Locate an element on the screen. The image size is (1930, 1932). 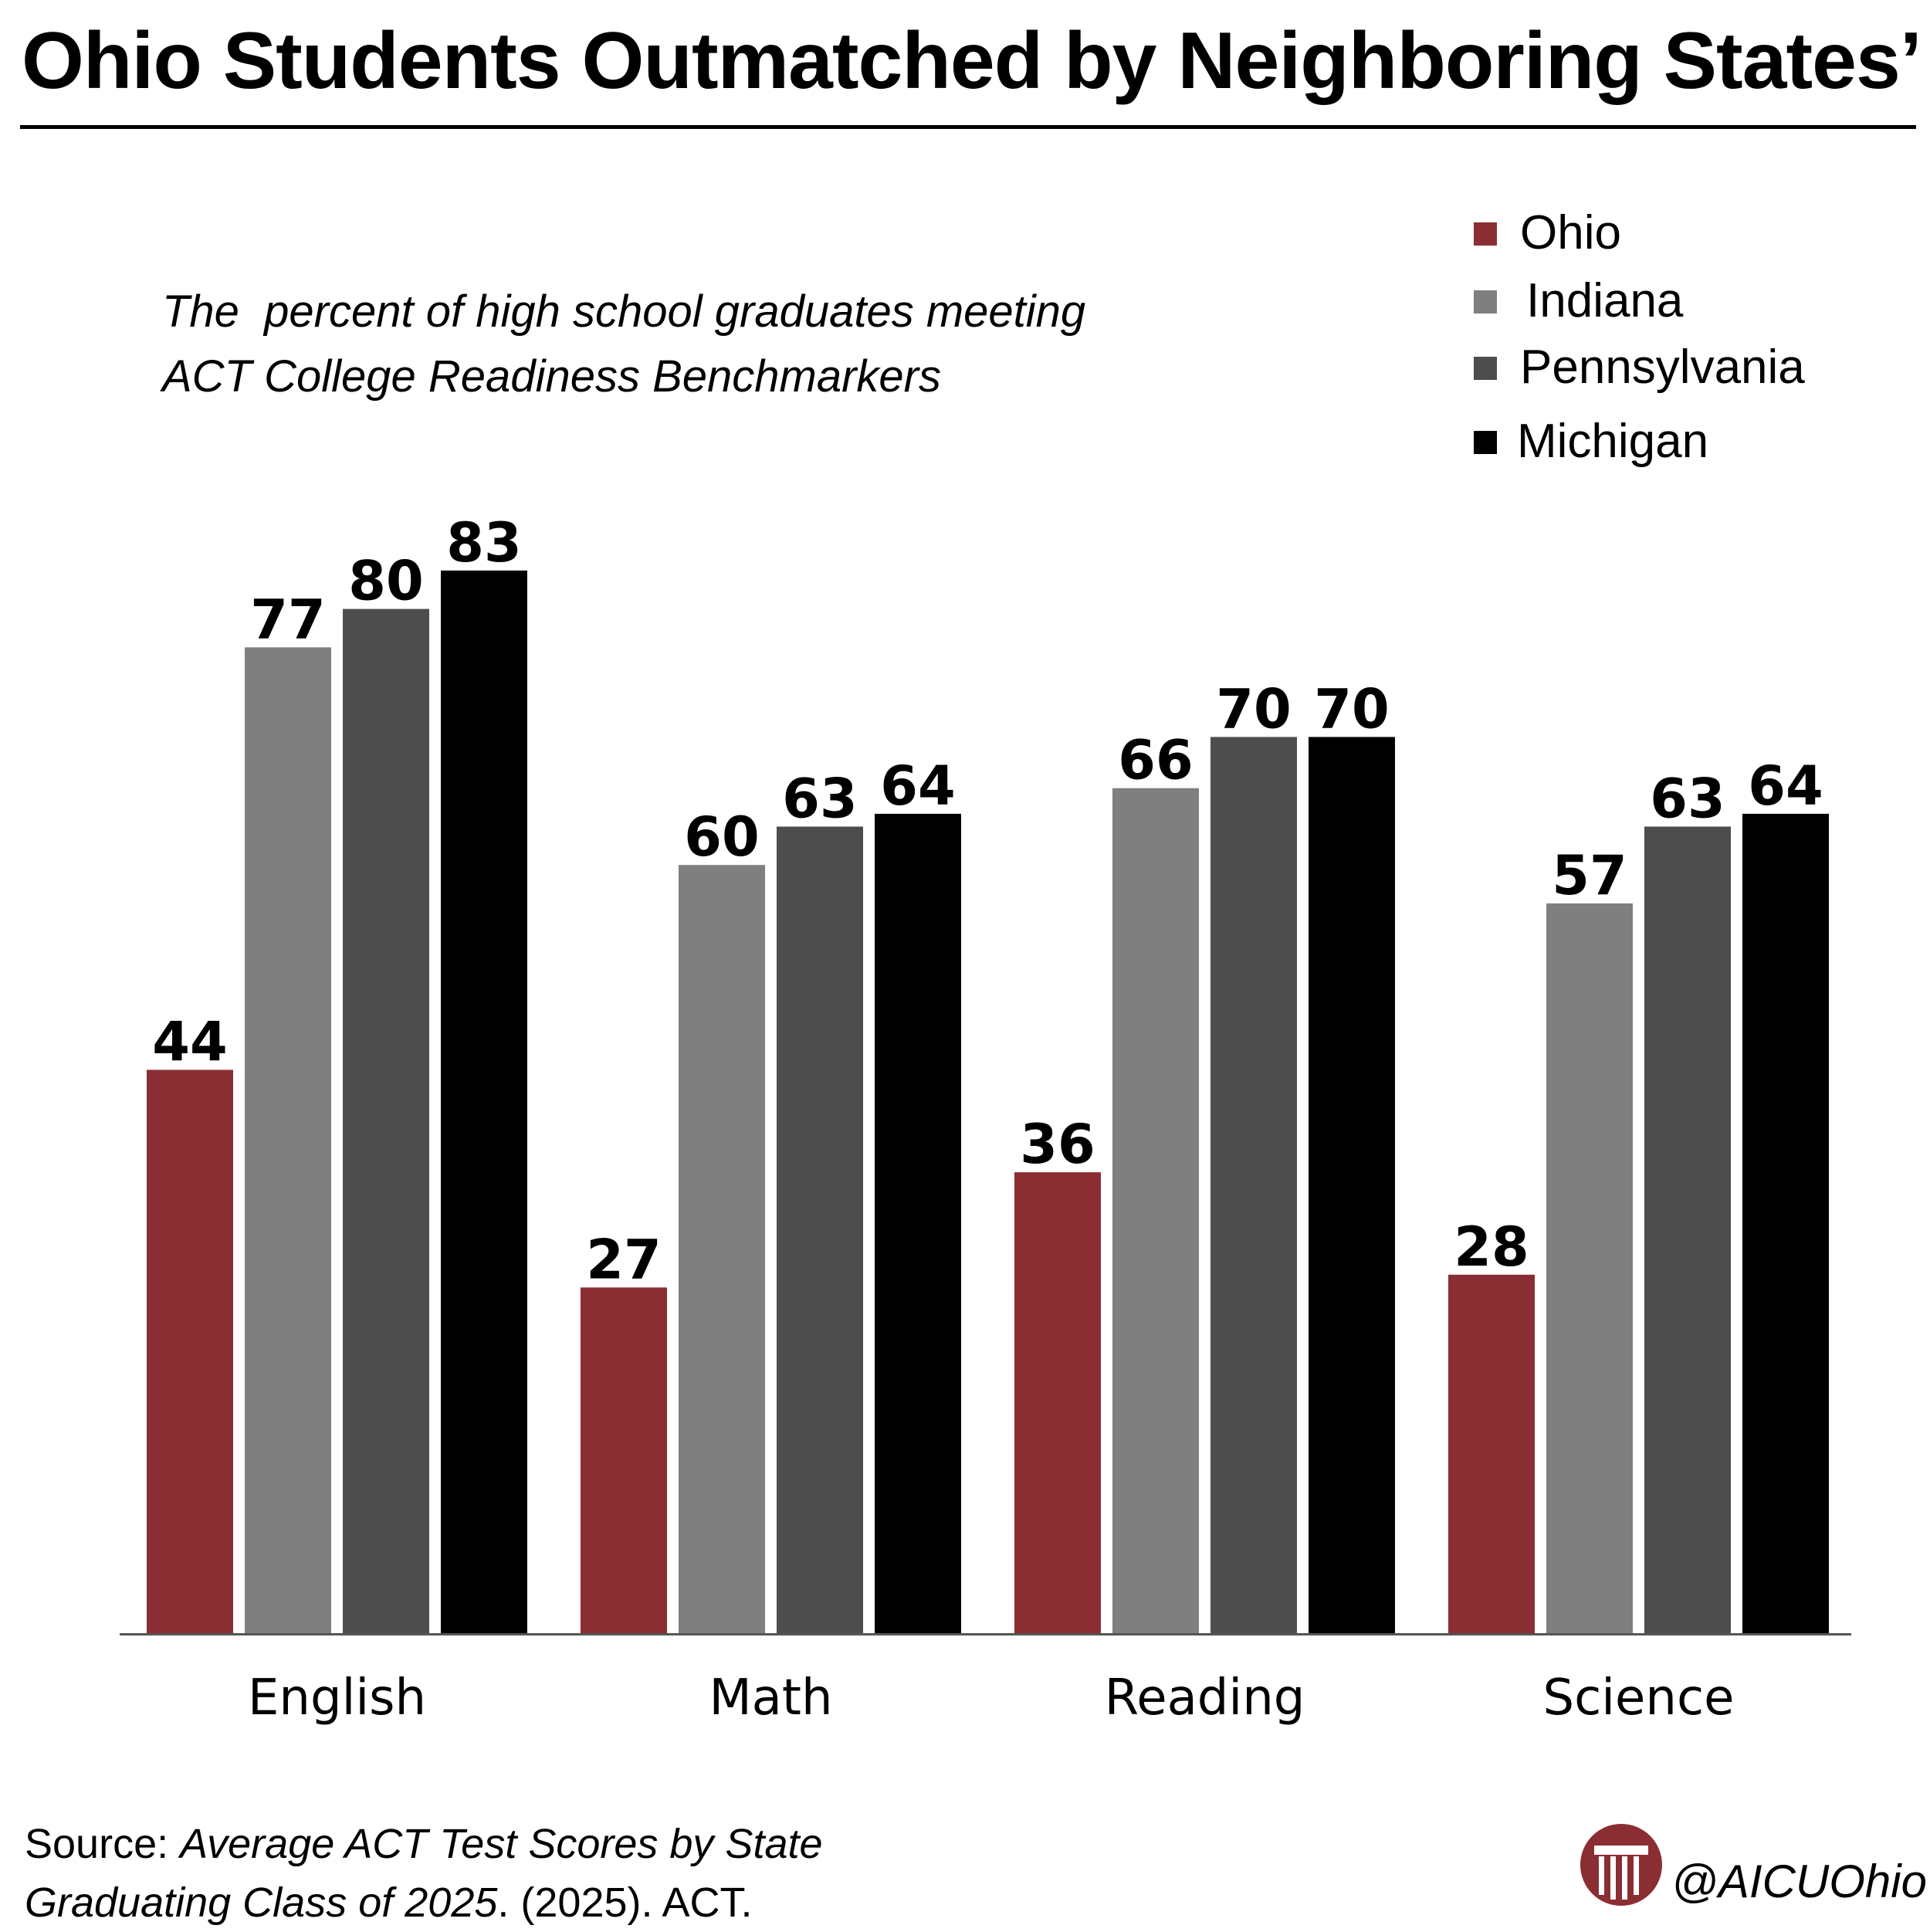
data-label-math-indiana: 60 is located at coordinates (721, 837).